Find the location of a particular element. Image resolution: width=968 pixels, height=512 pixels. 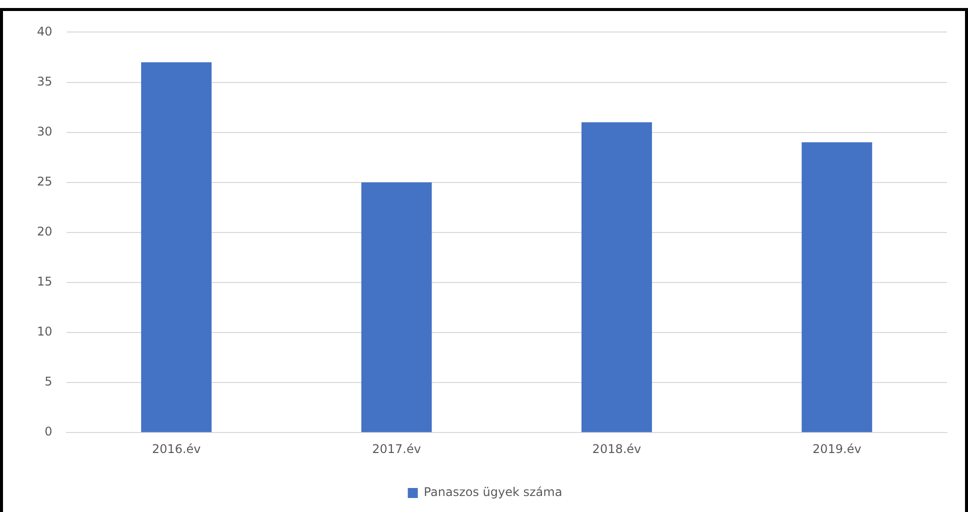

y-tick-label: 15 is located at coordinates (44, 281).